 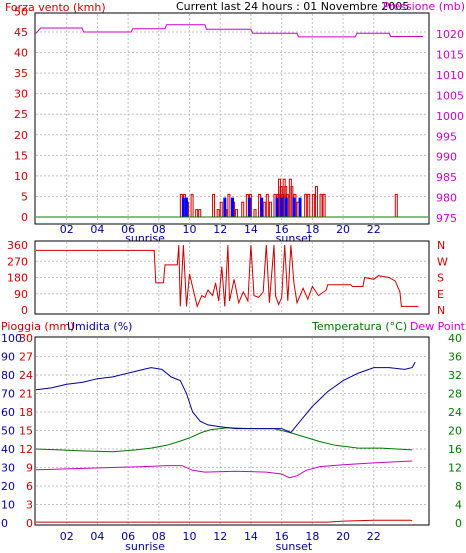 What do you see at coordinates (26, 375) in the screenshot?
I see `rain-tick-label: 24` at bounding box center [26, 375].